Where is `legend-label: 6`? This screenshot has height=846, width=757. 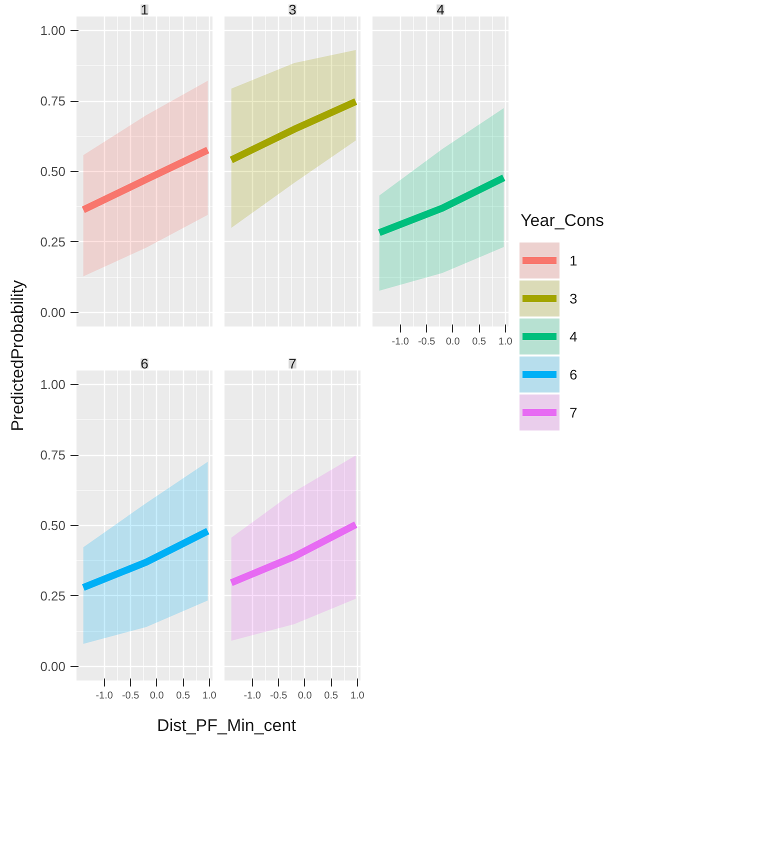 legend-label: 6 is located at coordinates (574, 374).